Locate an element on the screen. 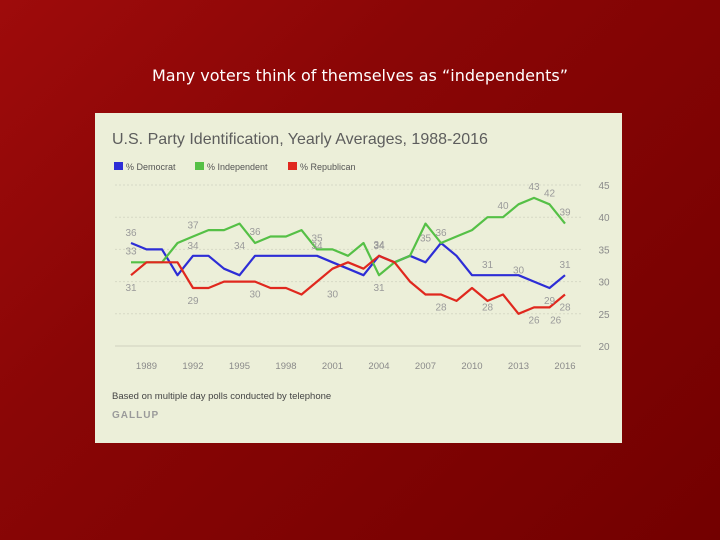 This screenshot has height=540, width=720. x-tick-label: 2001 is located at coordinates (332, 366).